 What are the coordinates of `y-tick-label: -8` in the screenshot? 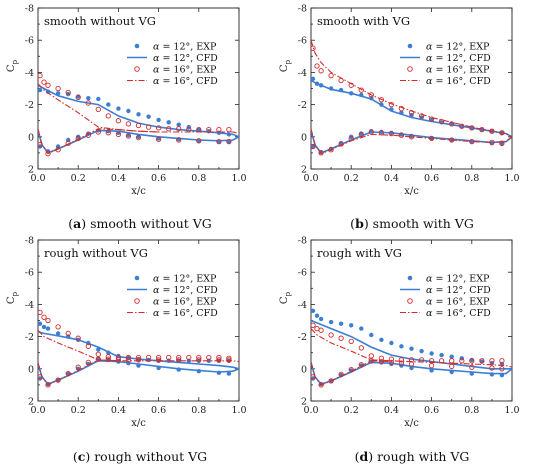 It's located at (29, 241).